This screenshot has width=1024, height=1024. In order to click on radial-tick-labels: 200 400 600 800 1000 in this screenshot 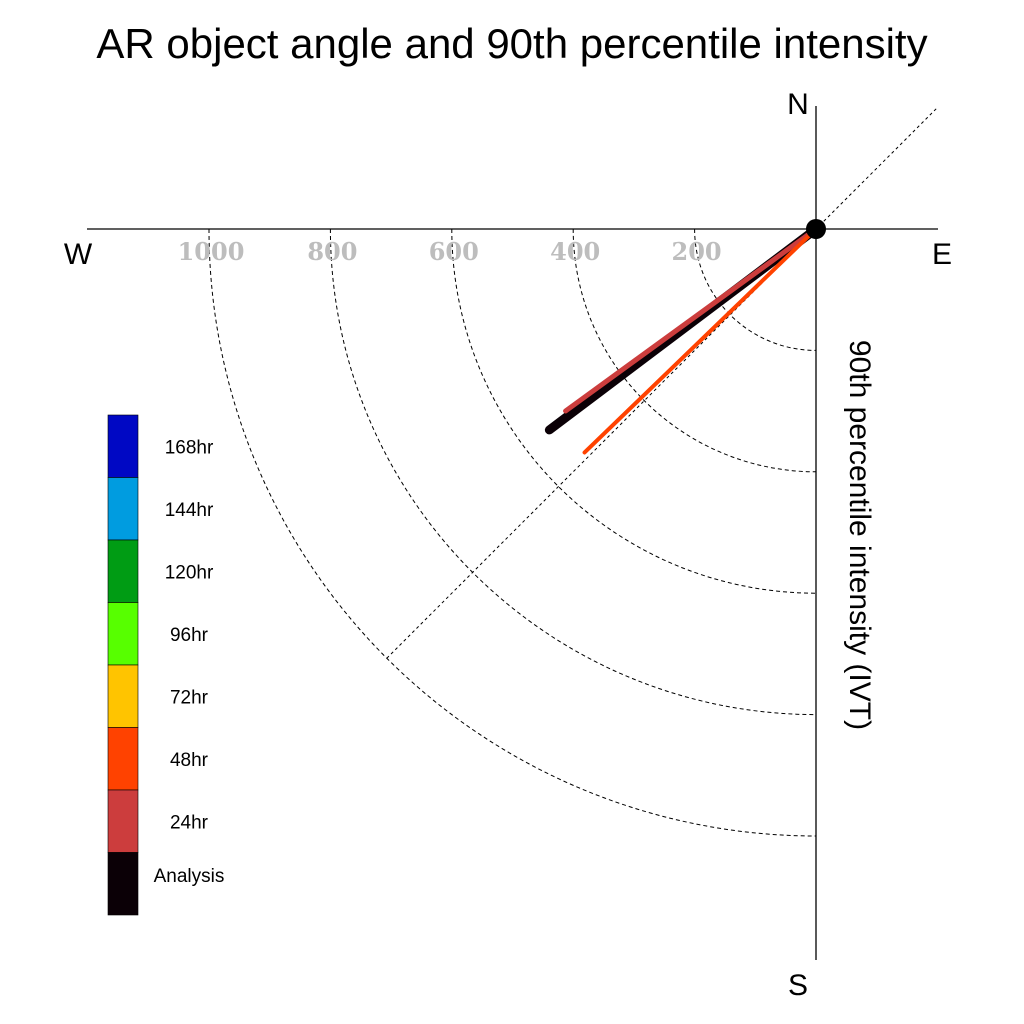, I will do `click(450, 251)`.